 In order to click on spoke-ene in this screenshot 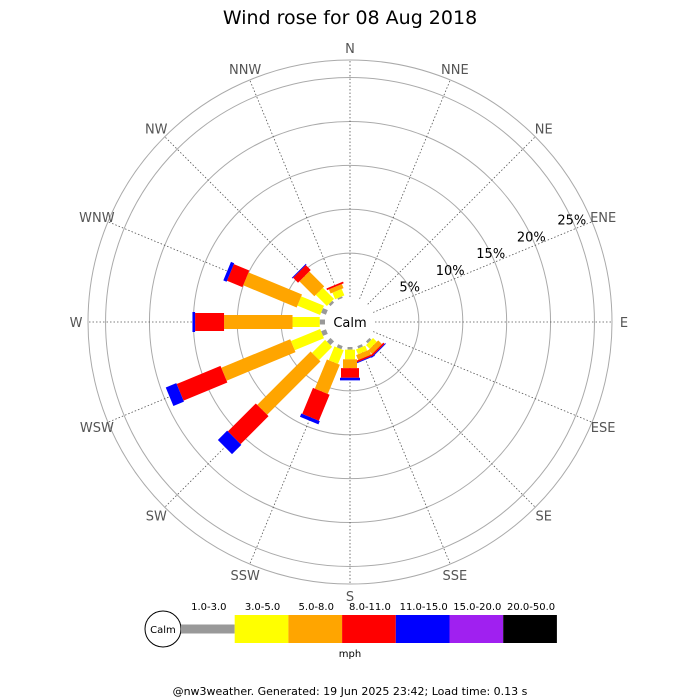, I will do `click(482, 267)`.